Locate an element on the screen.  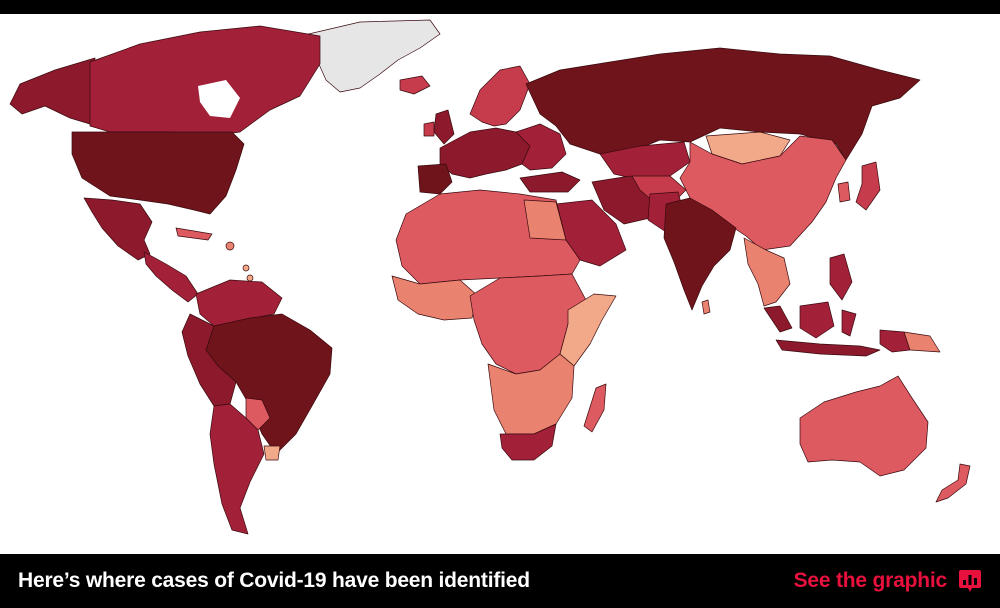
region-new-zealand is located at coordinates (953, 483).